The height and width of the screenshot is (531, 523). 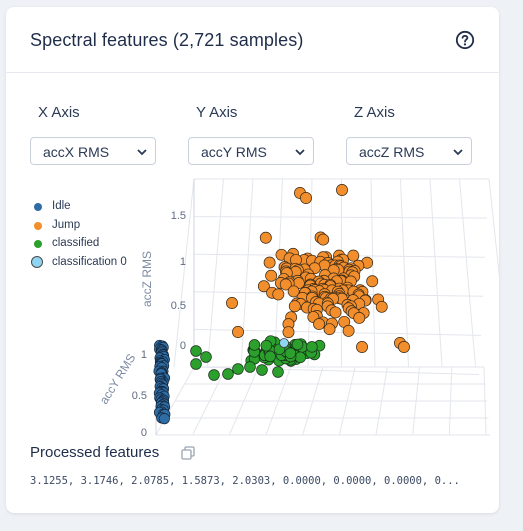 What do you see at coordinates (188, 453) in the screenshot?
I see `copy-icon` at bounding box center [188, 453].